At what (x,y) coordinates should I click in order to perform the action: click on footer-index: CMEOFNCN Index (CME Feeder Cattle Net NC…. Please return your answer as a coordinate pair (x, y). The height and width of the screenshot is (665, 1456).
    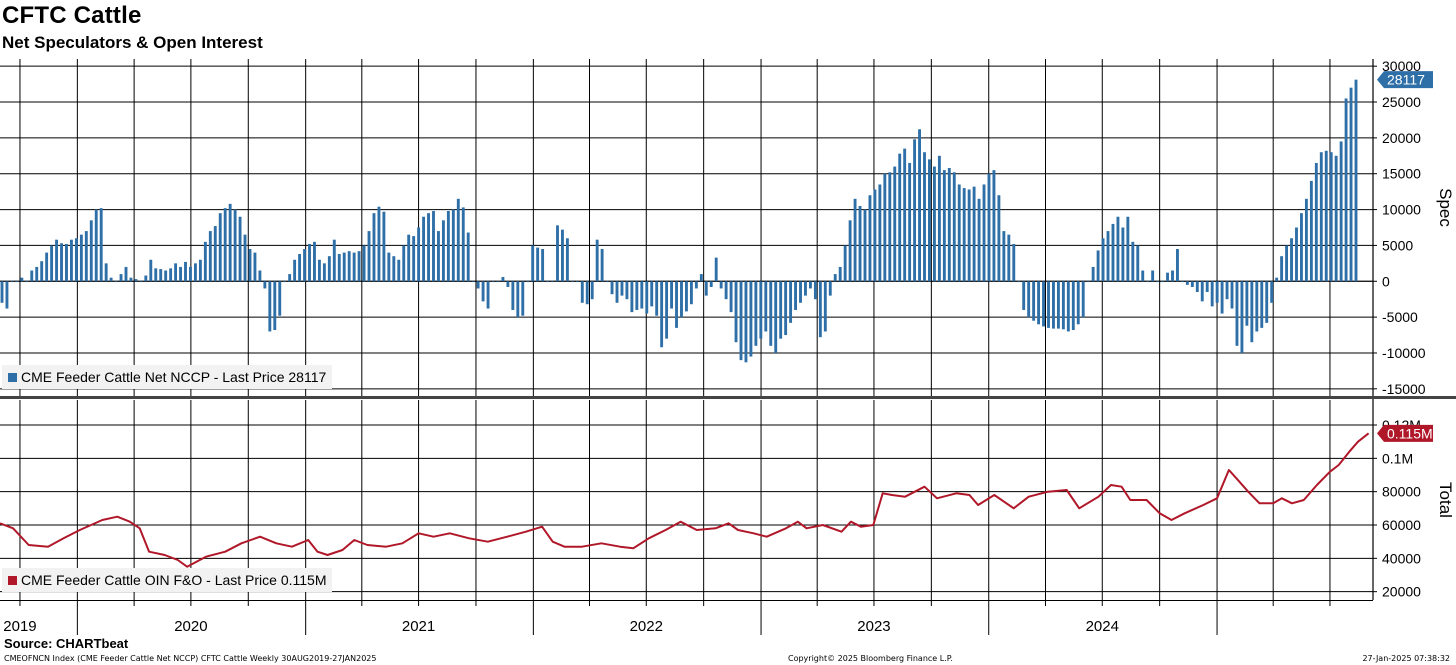
    Looking at the image, I should click on (190, 658).